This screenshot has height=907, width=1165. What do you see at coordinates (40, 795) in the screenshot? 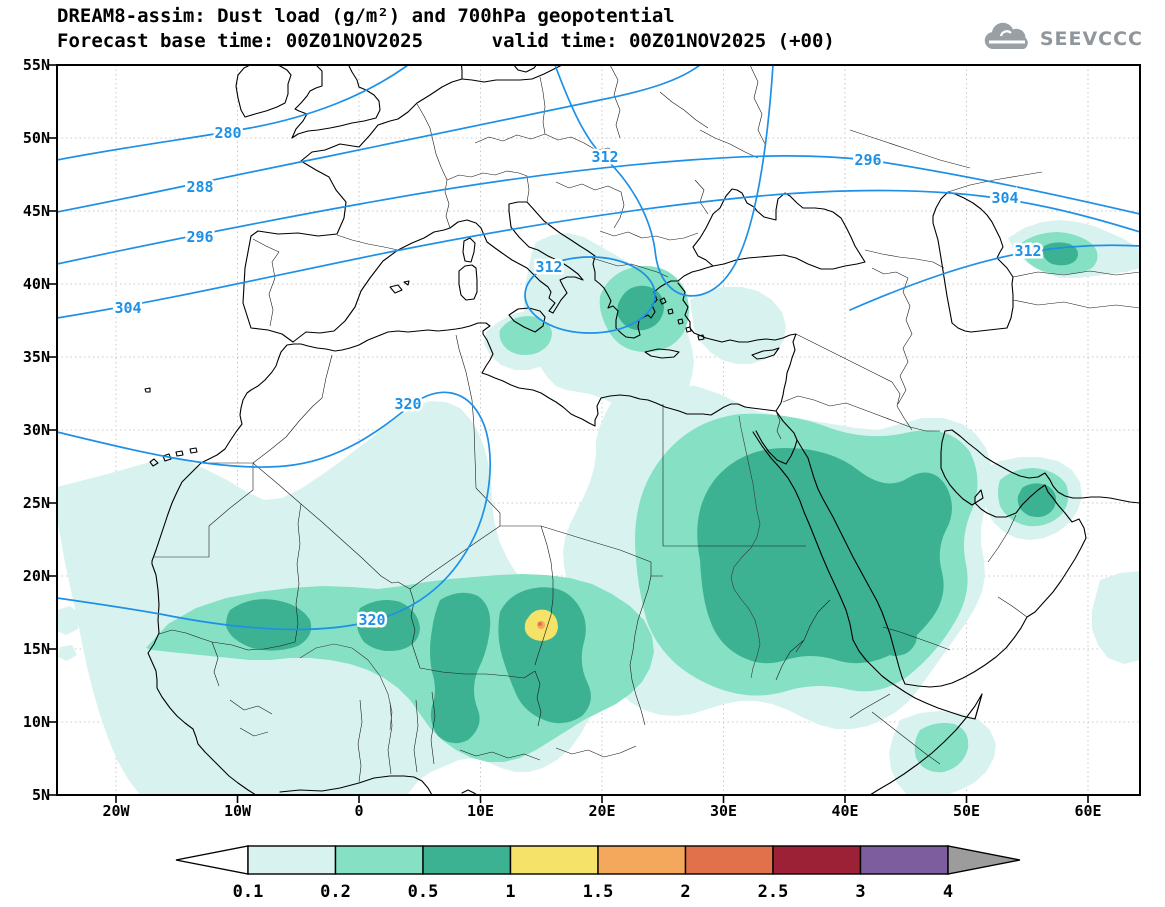
I see `lat-tick-label: 5N` at bounding box center [40, 795].